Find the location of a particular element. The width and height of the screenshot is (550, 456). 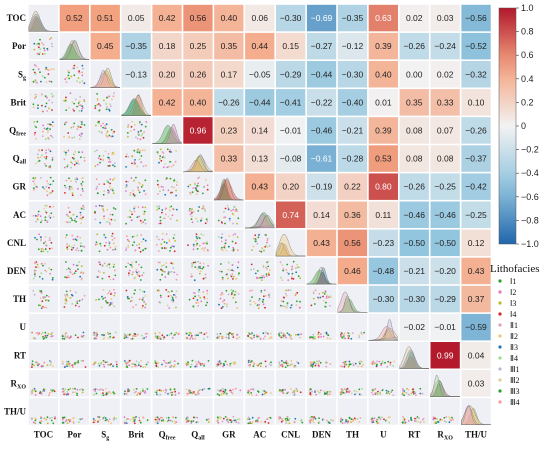

corr-value: 0.14 is located at coordinates (321, 215).